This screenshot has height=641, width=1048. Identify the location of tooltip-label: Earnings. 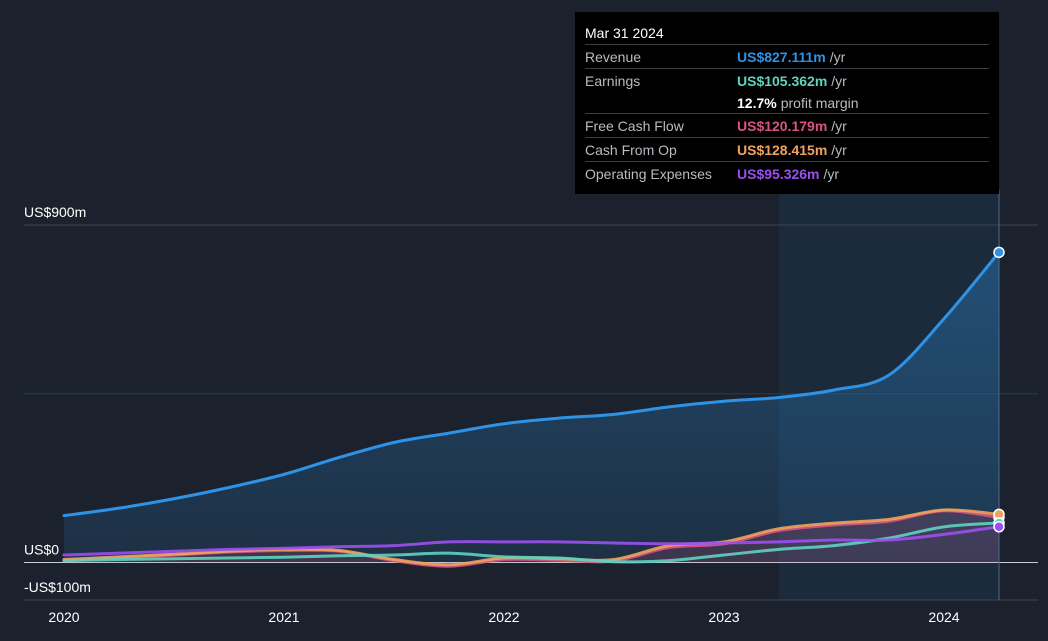
(613, 80).